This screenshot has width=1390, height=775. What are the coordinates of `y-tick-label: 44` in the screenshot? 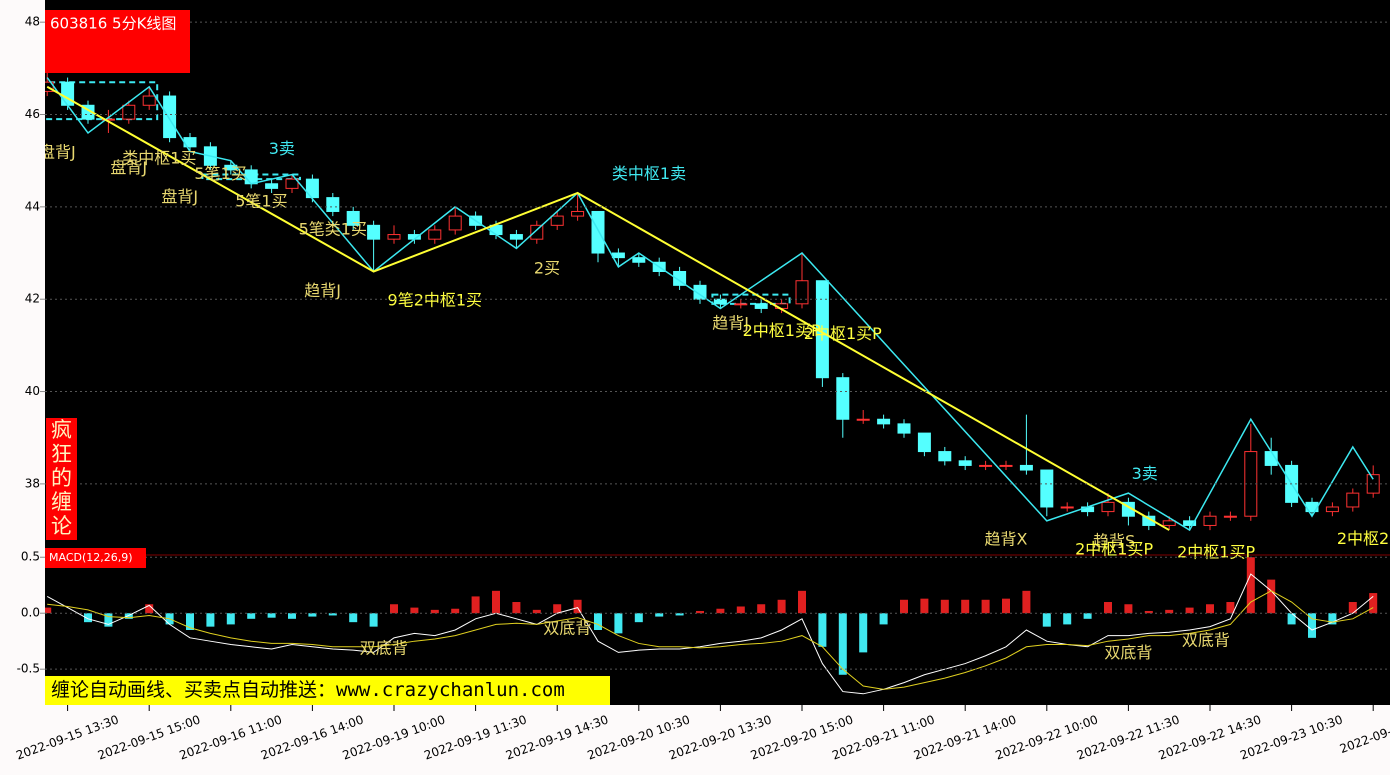 It's located at (32, 206).